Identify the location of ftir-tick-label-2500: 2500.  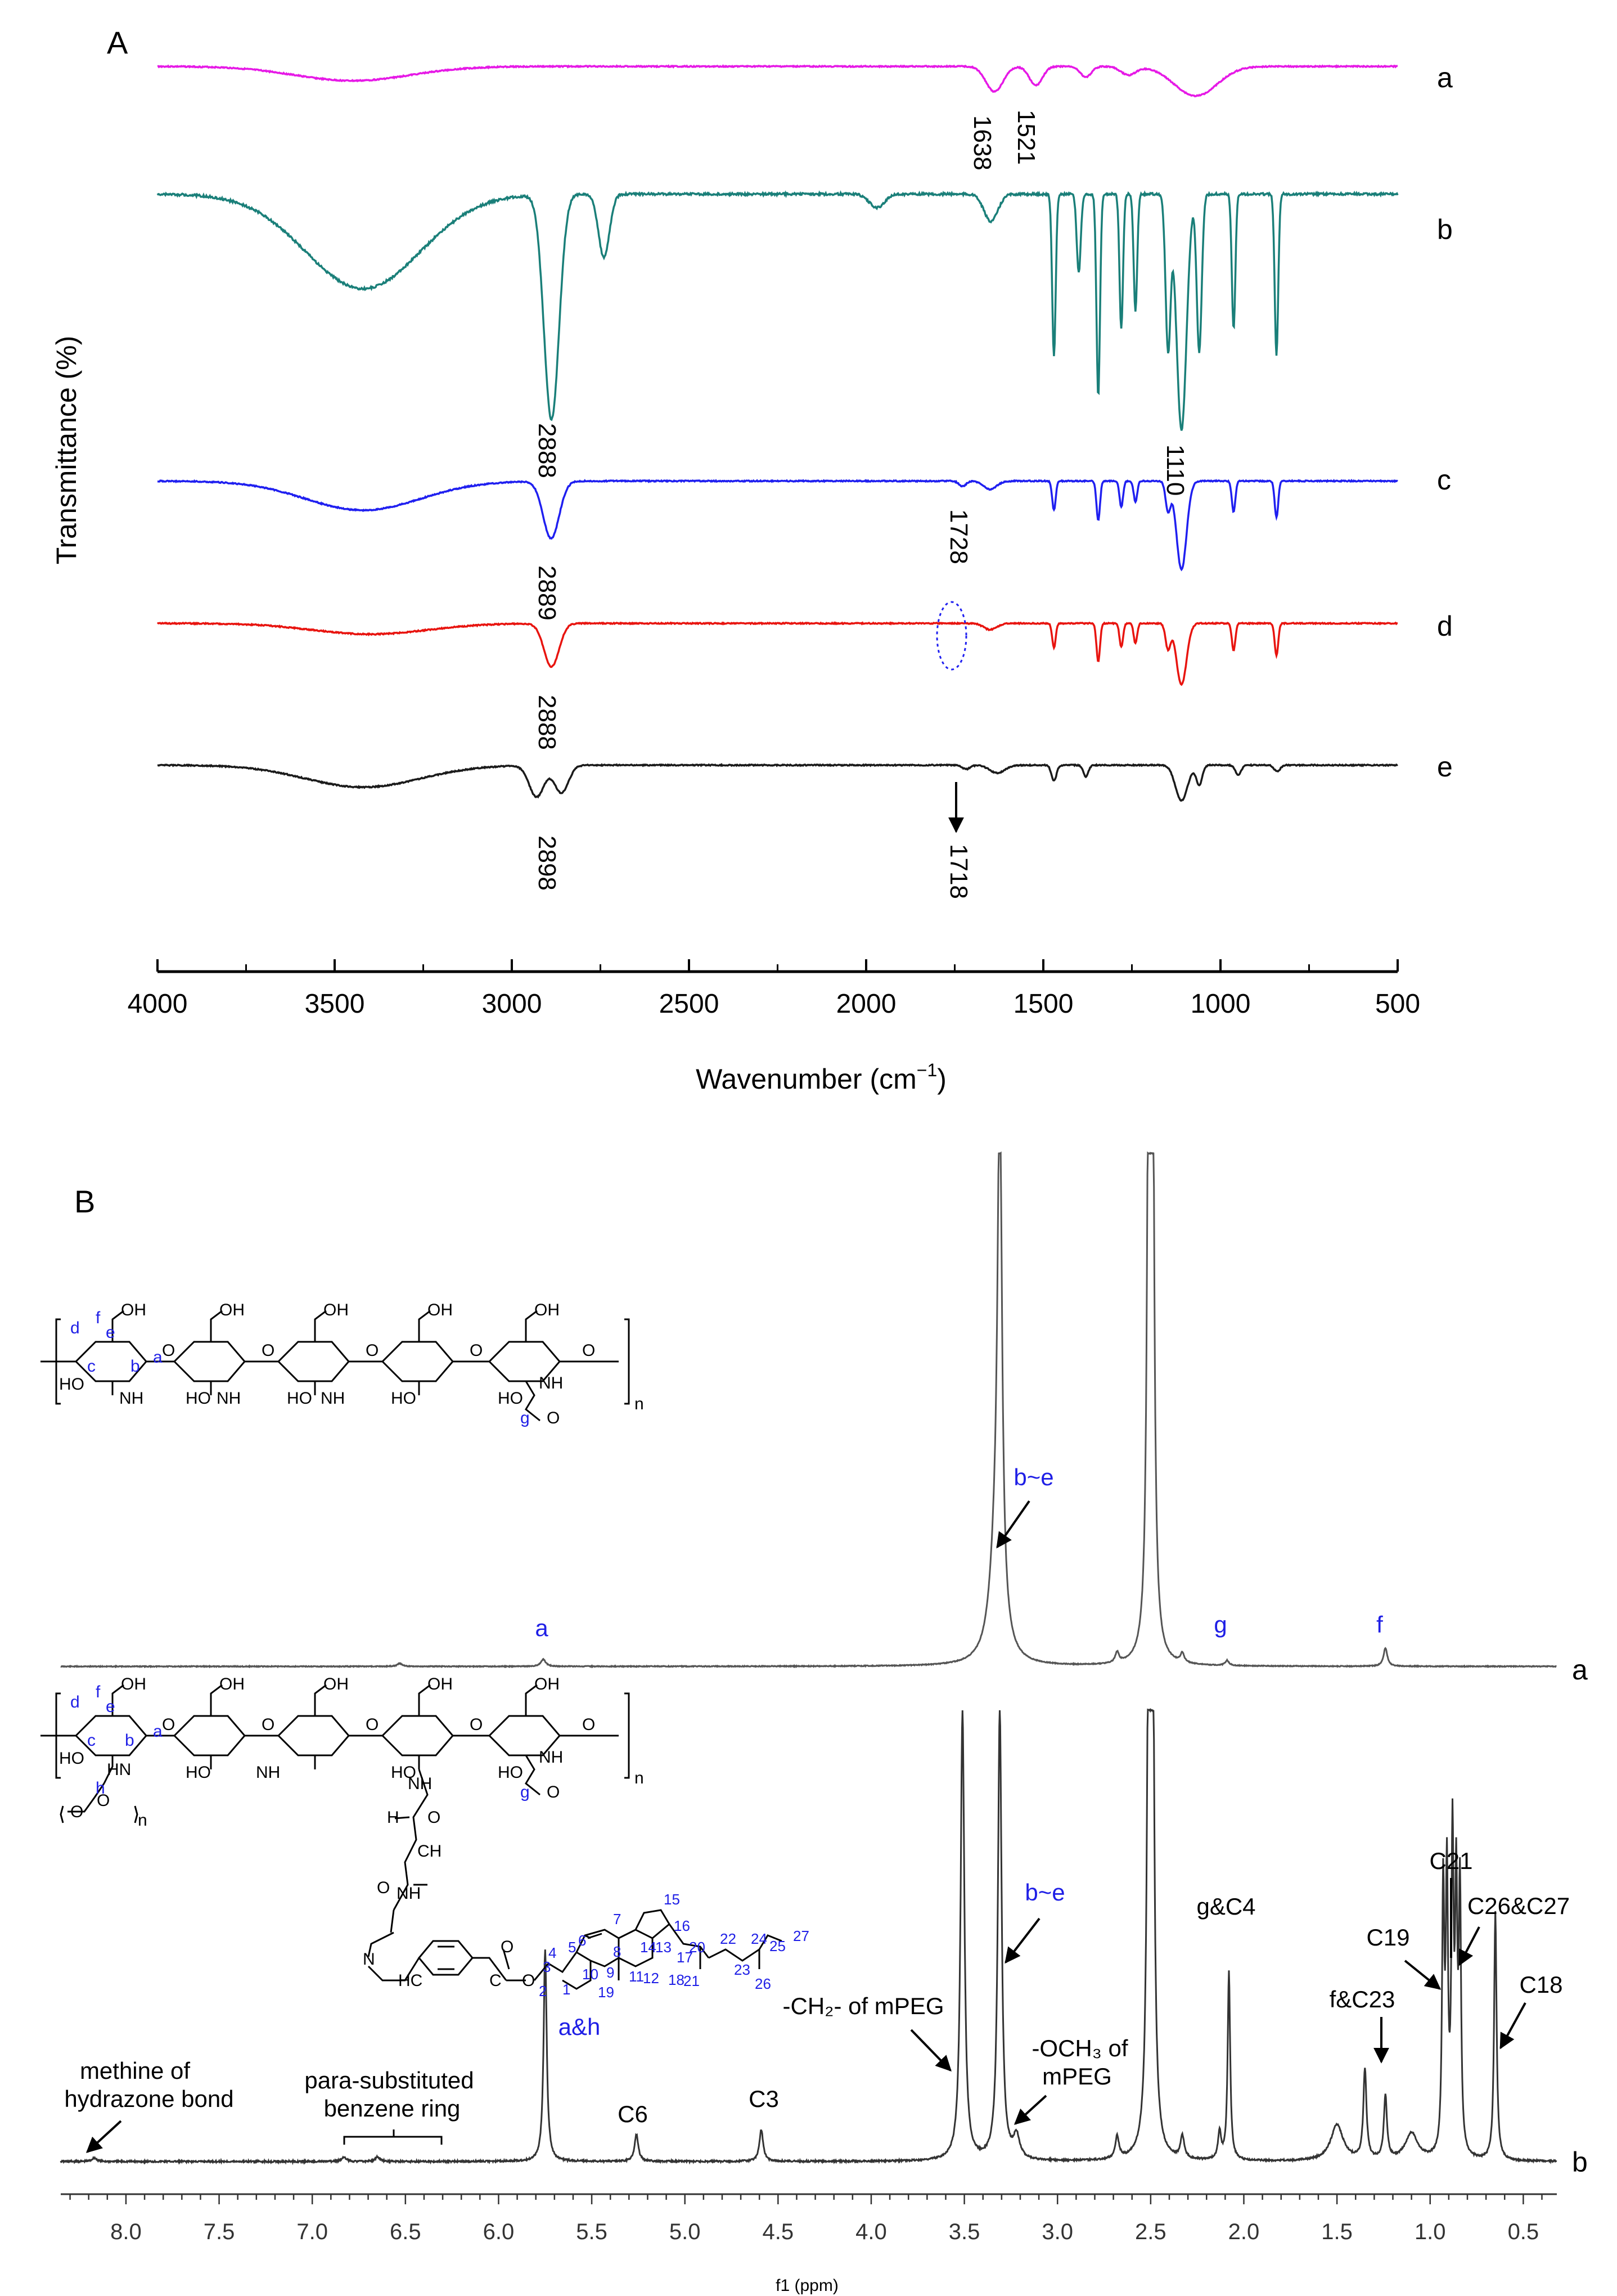
(689, 1004).